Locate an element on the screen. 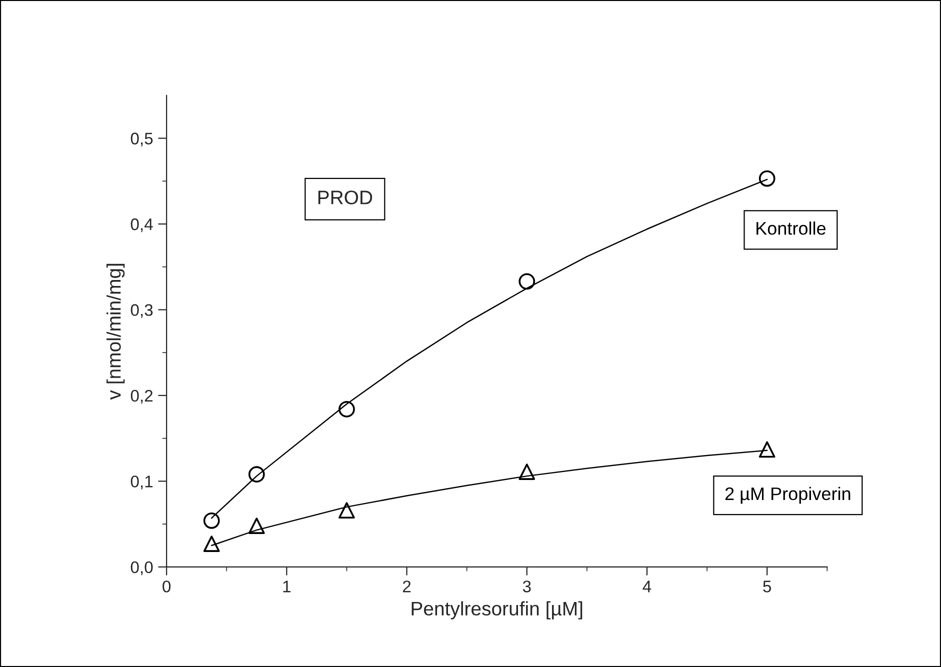  x-tick-label: 2 is located at coordinates (406, 586).